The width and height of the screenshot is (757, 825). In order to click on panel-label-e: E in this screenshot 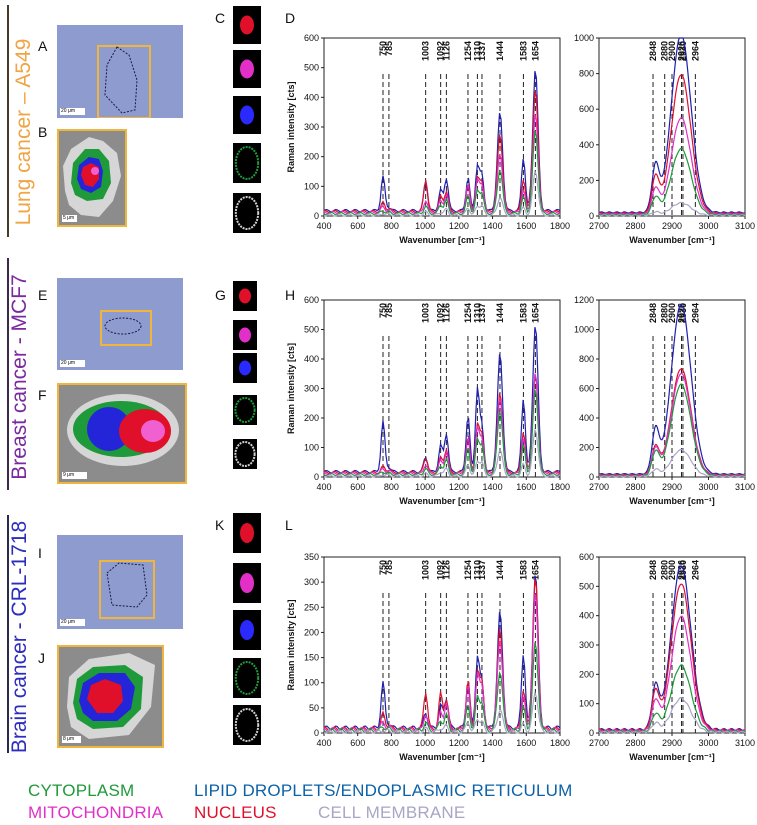, I will do `click(43, 295)`.